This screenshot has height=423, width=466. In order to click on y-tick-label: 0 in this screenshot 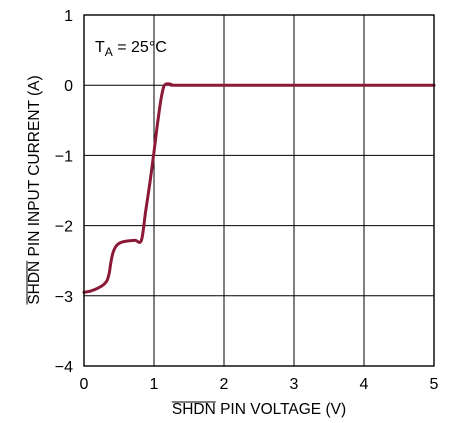, I will do `click(68, 86)`.